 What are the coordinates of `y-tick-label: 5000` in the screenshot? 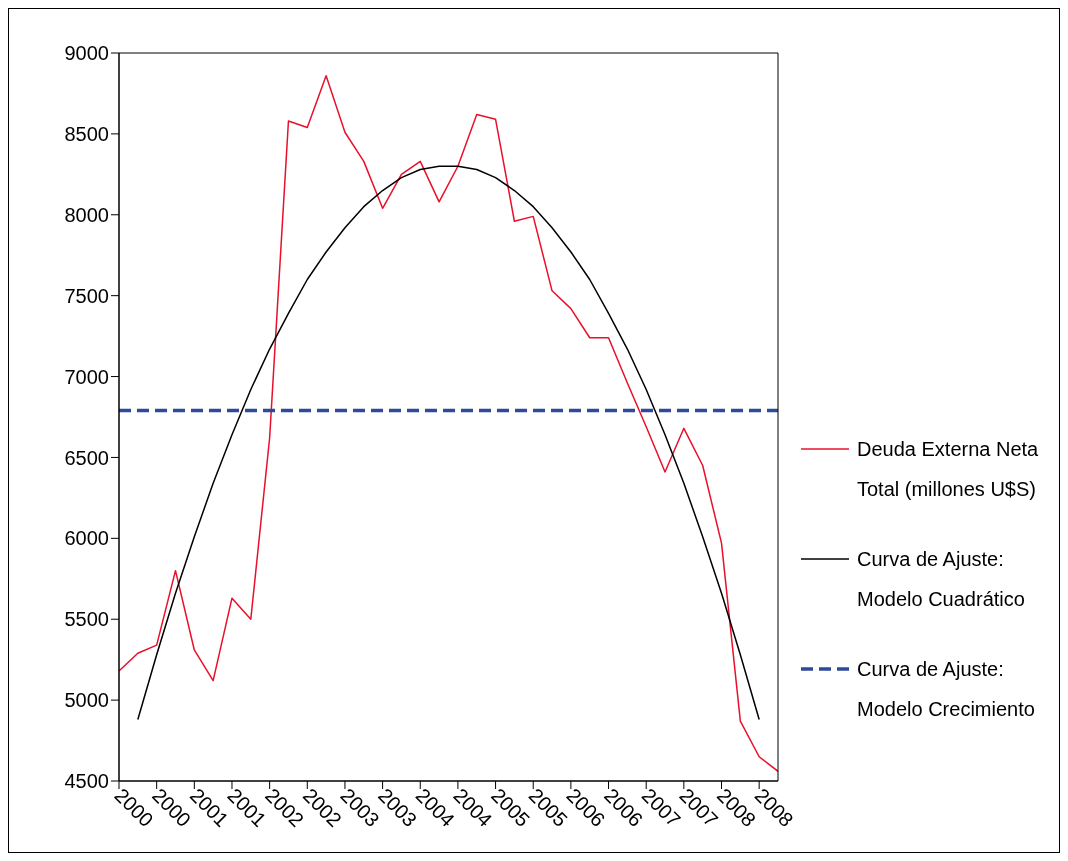 It's located at (86, 700).